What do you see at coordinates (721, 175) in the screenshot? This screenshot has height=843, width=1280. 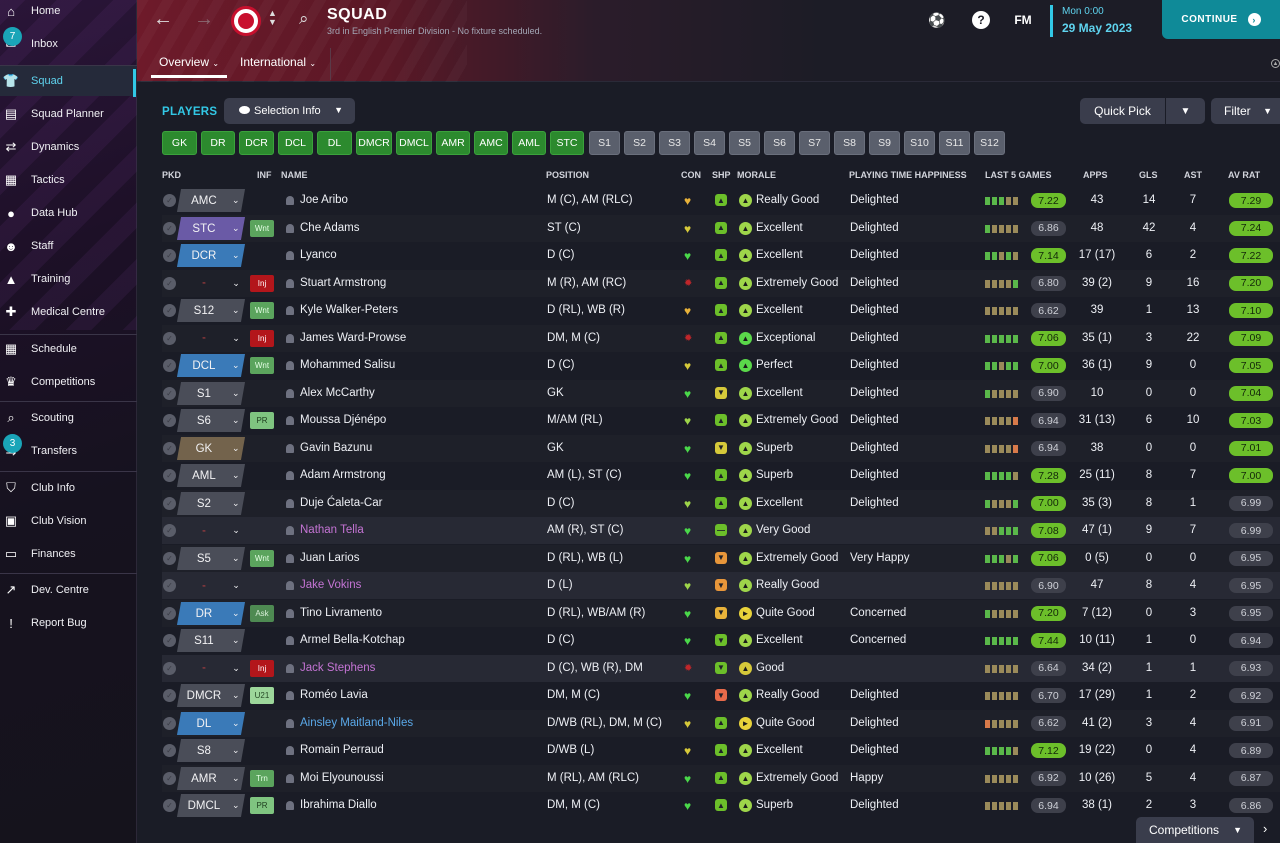 I see `column-header-shp: SHP` at bounding box center [721, 175].